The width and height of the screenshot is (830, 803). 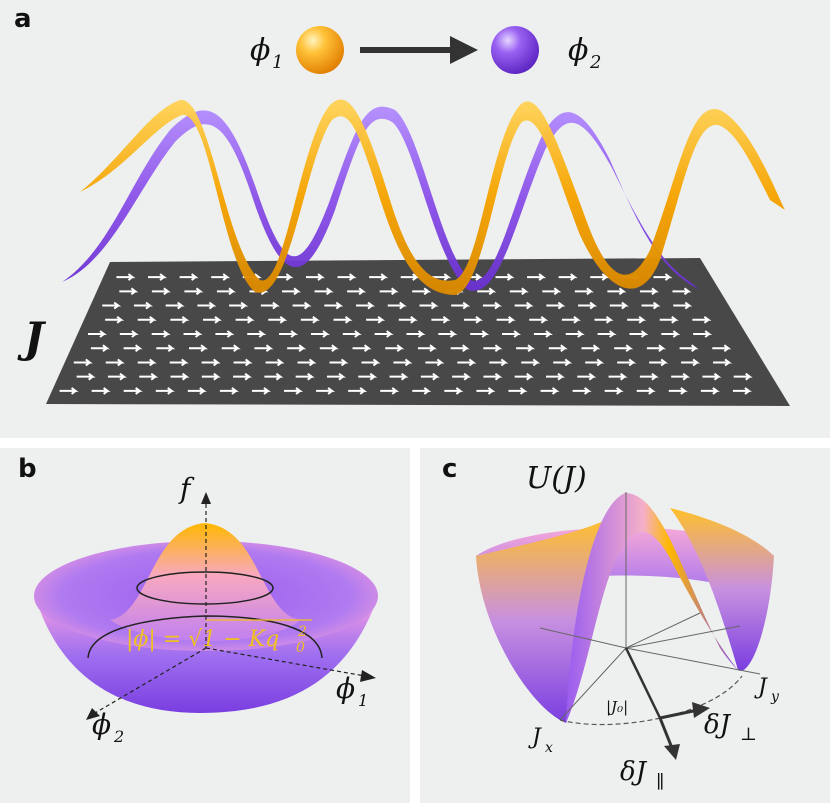 What do you see at coordinates (775, 697) in the screenshot?
I see `Jy-sub: y` at bounding box center [775, 697].